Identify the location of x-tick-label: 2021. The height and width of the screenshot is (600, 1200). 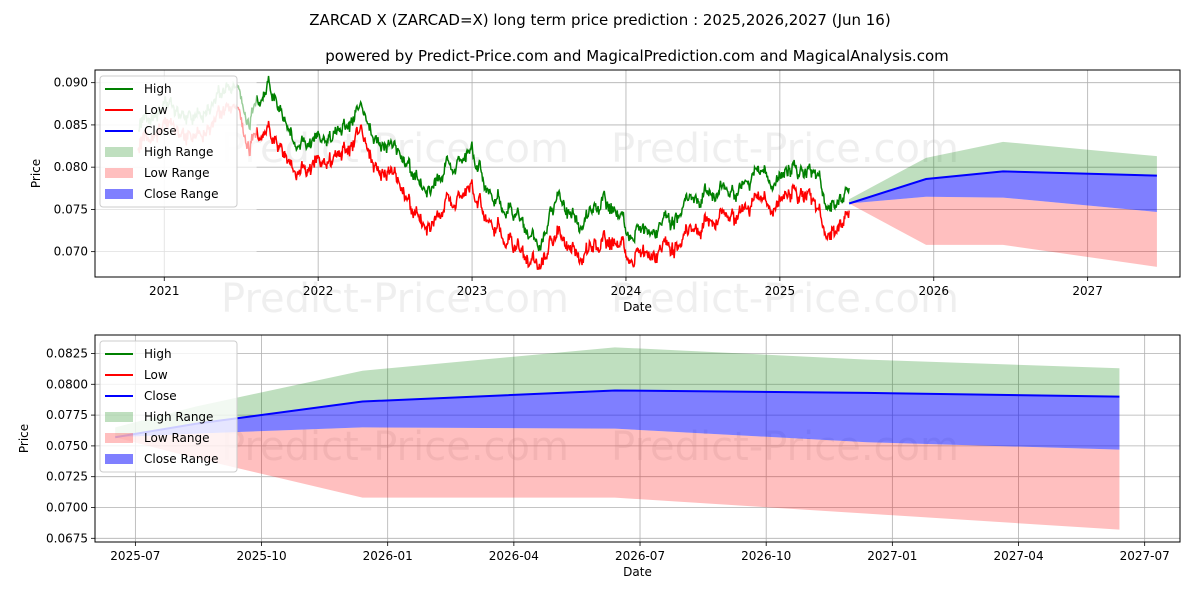
(164, 291).